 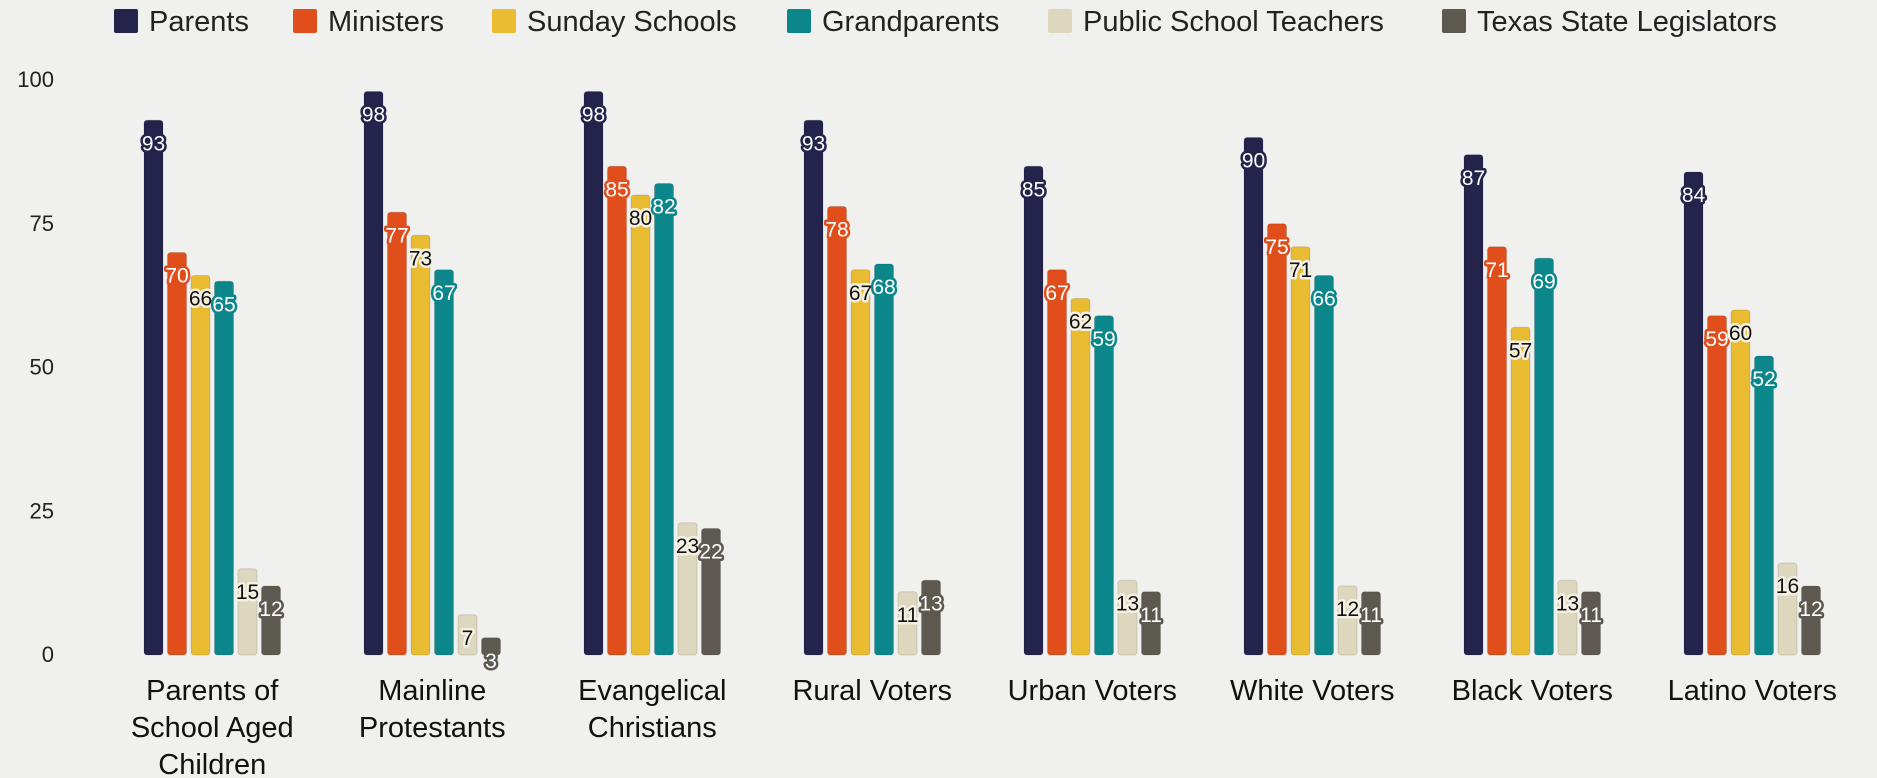 I want to click on data-label: 68, so click(x=883, y=287).